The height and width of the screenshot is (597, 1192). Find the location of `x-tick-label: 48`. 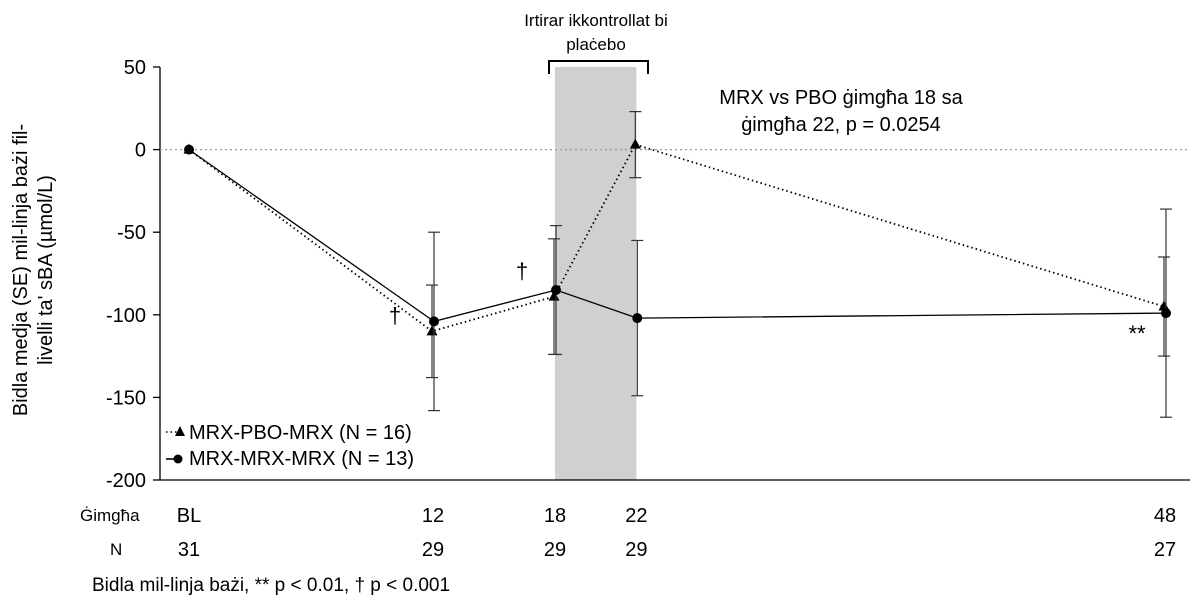

x-tick-label: 48 is located at coordinates (1165, 516).